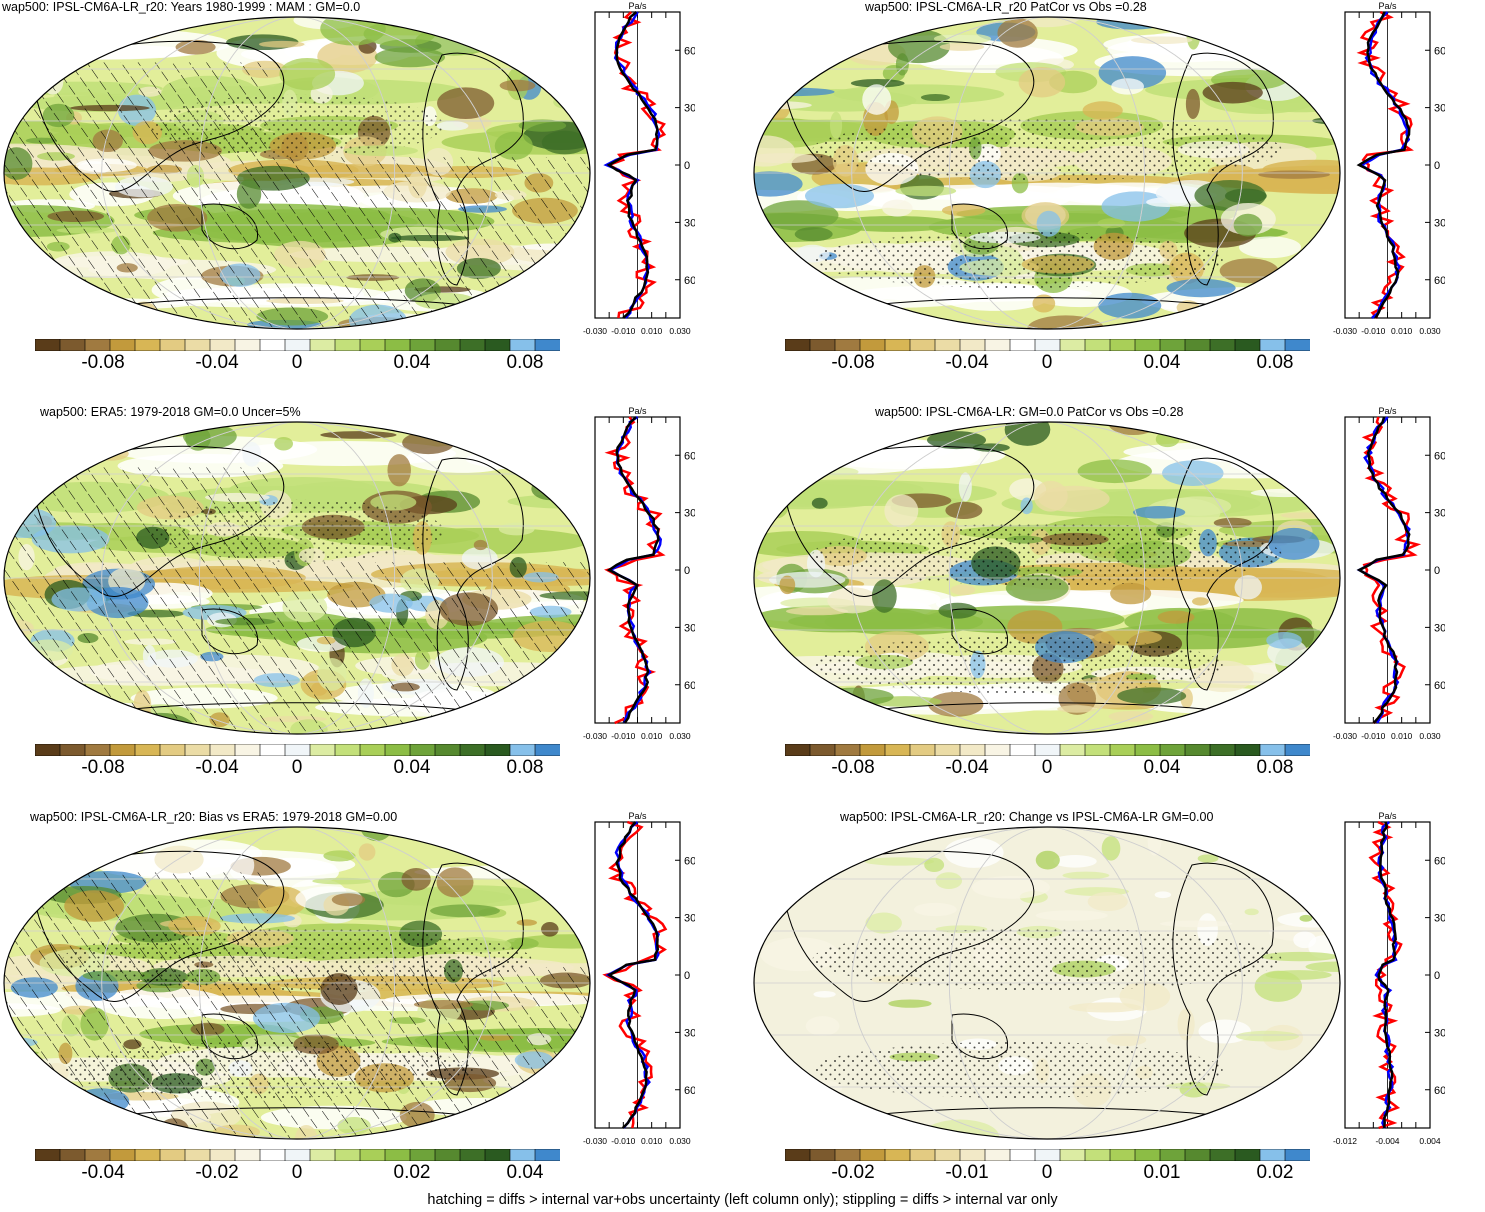 This screenshot has height=1212, width=1485. I want to click on colorbar-tick-label: -0.02, so click(853, 1172).